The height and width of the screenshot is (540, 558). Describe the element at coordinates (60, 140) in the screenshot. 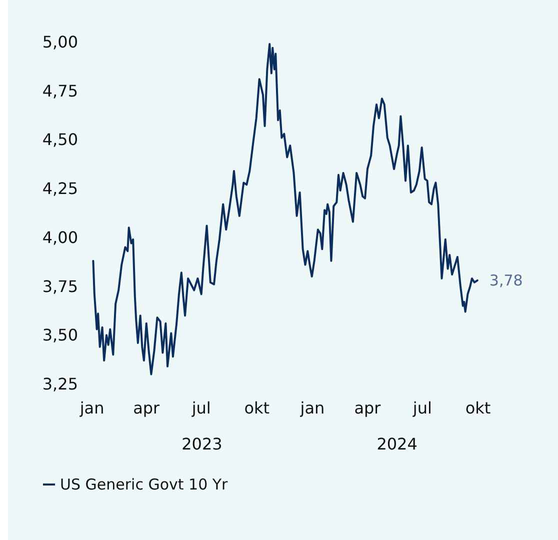

I see `y-tick-label: 4,50` at that location.